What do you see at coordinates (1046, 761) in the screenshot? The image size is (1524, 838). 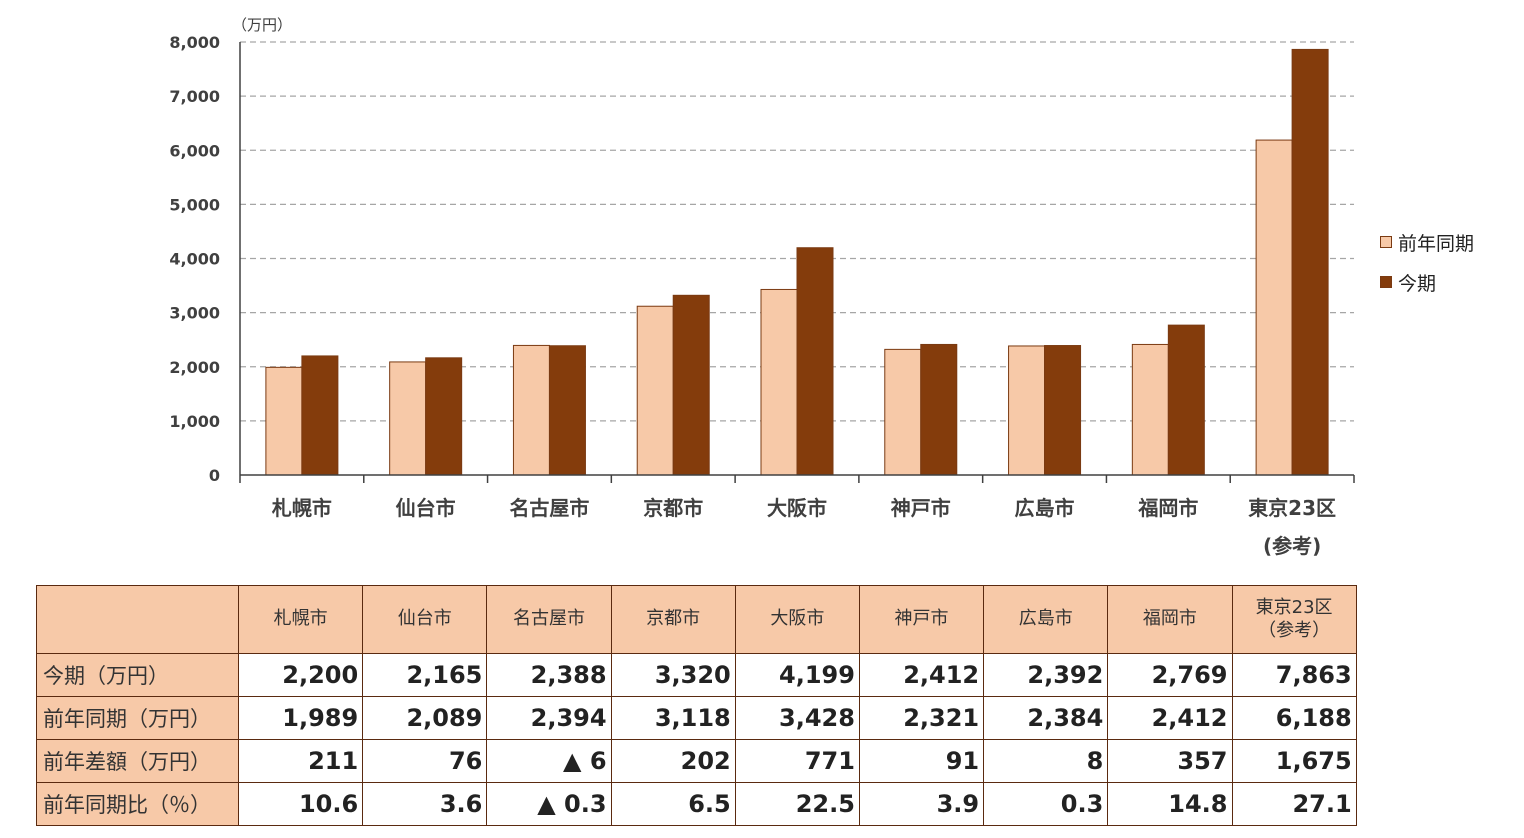 I see `table-cell: 8` at bounding box center [1046, 761].